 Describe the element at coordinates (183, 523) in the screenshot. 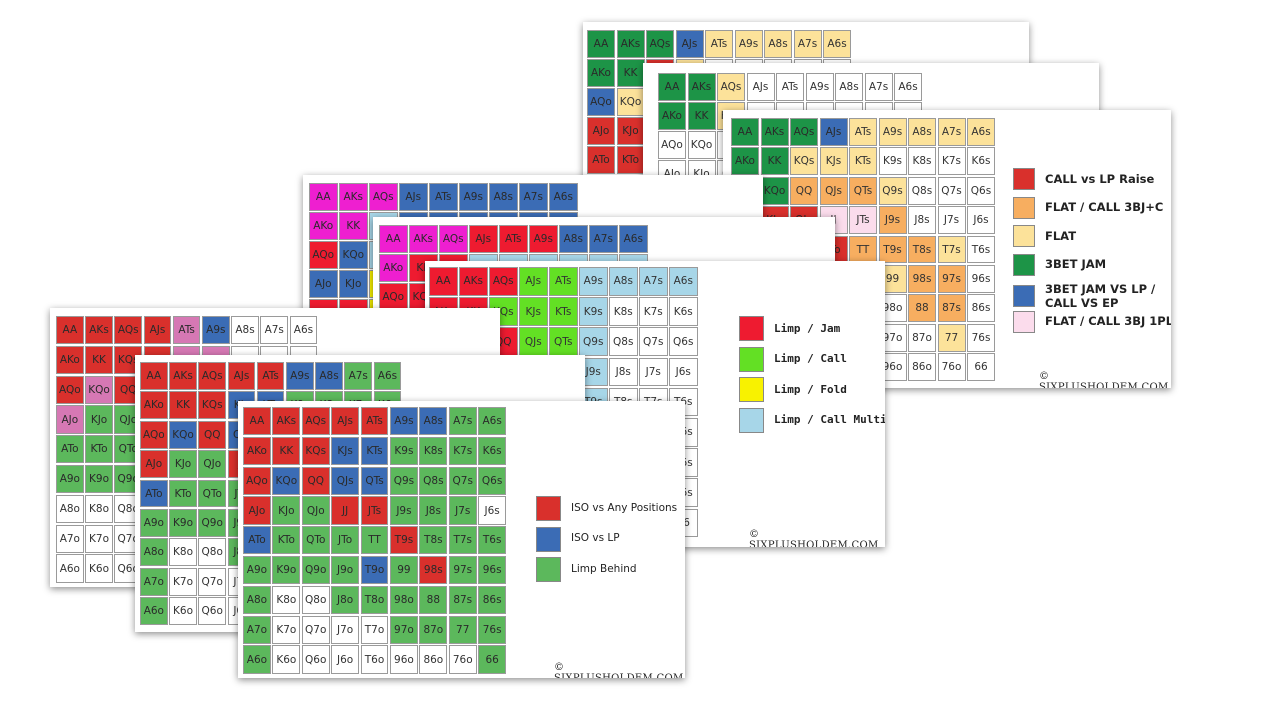

I see `hand-cell: K9o` at that location.